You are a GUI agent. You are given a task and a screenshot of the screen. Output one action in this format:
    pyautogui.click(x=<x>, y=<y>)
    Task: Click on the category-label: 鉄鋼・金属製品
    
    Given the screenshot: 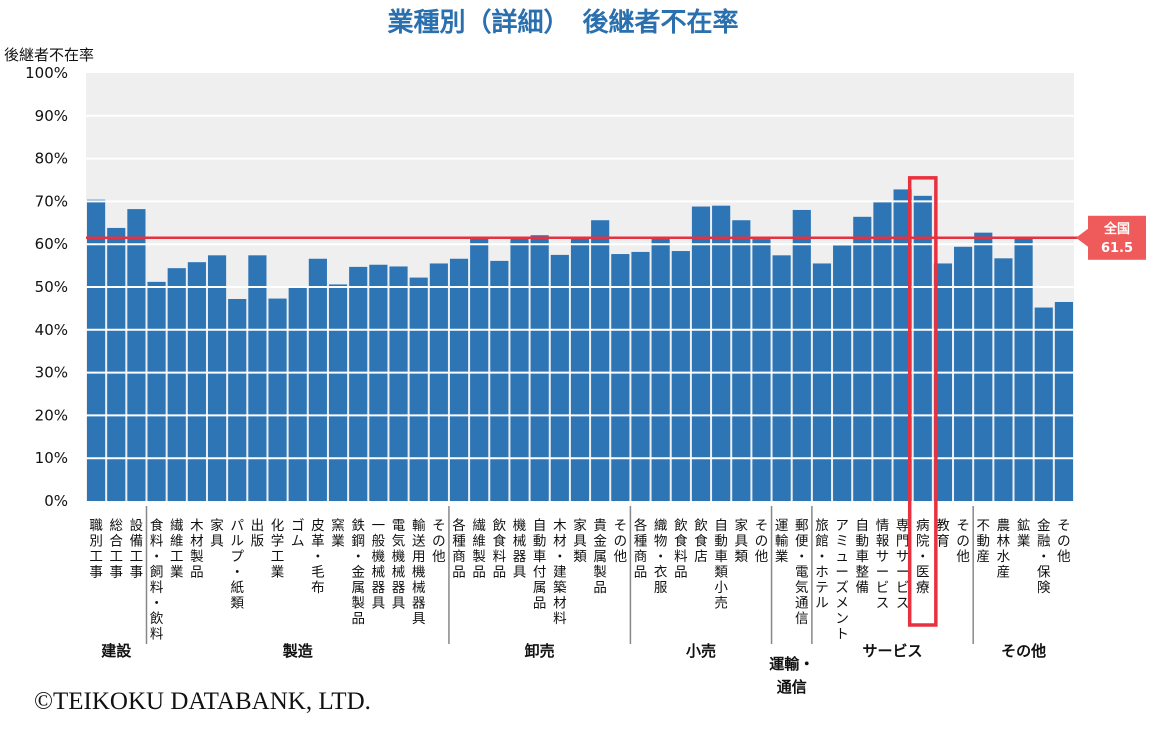 What is the action you would take?
    pyautogui.click(x=358, y=572)
    